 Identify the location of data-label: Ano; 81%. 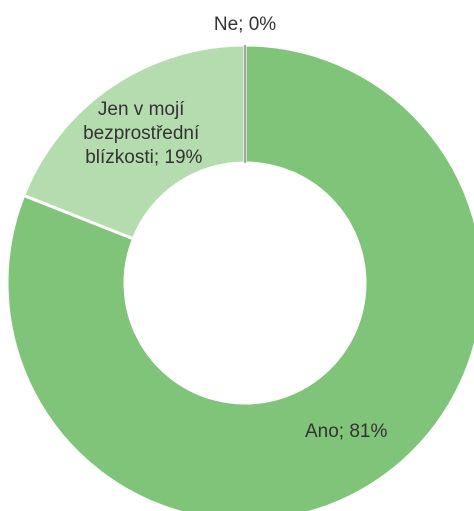
(346, 431).